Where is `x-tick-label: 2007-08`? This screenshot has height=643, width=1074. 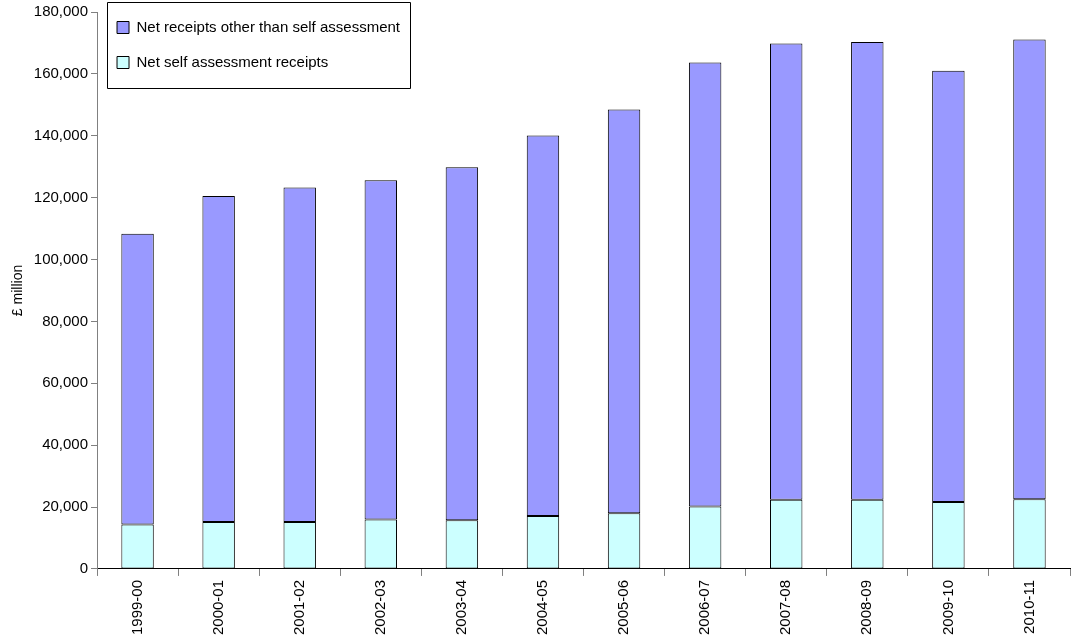
x-tick-label: 2007-08 is located at coordinates (785, 607).